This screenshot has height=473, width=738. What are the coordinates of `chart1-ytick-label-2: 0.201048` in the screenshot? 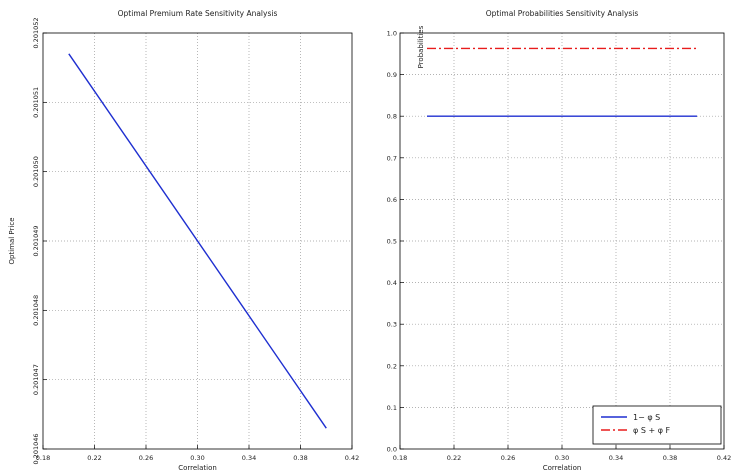 It's located at (36, 310).